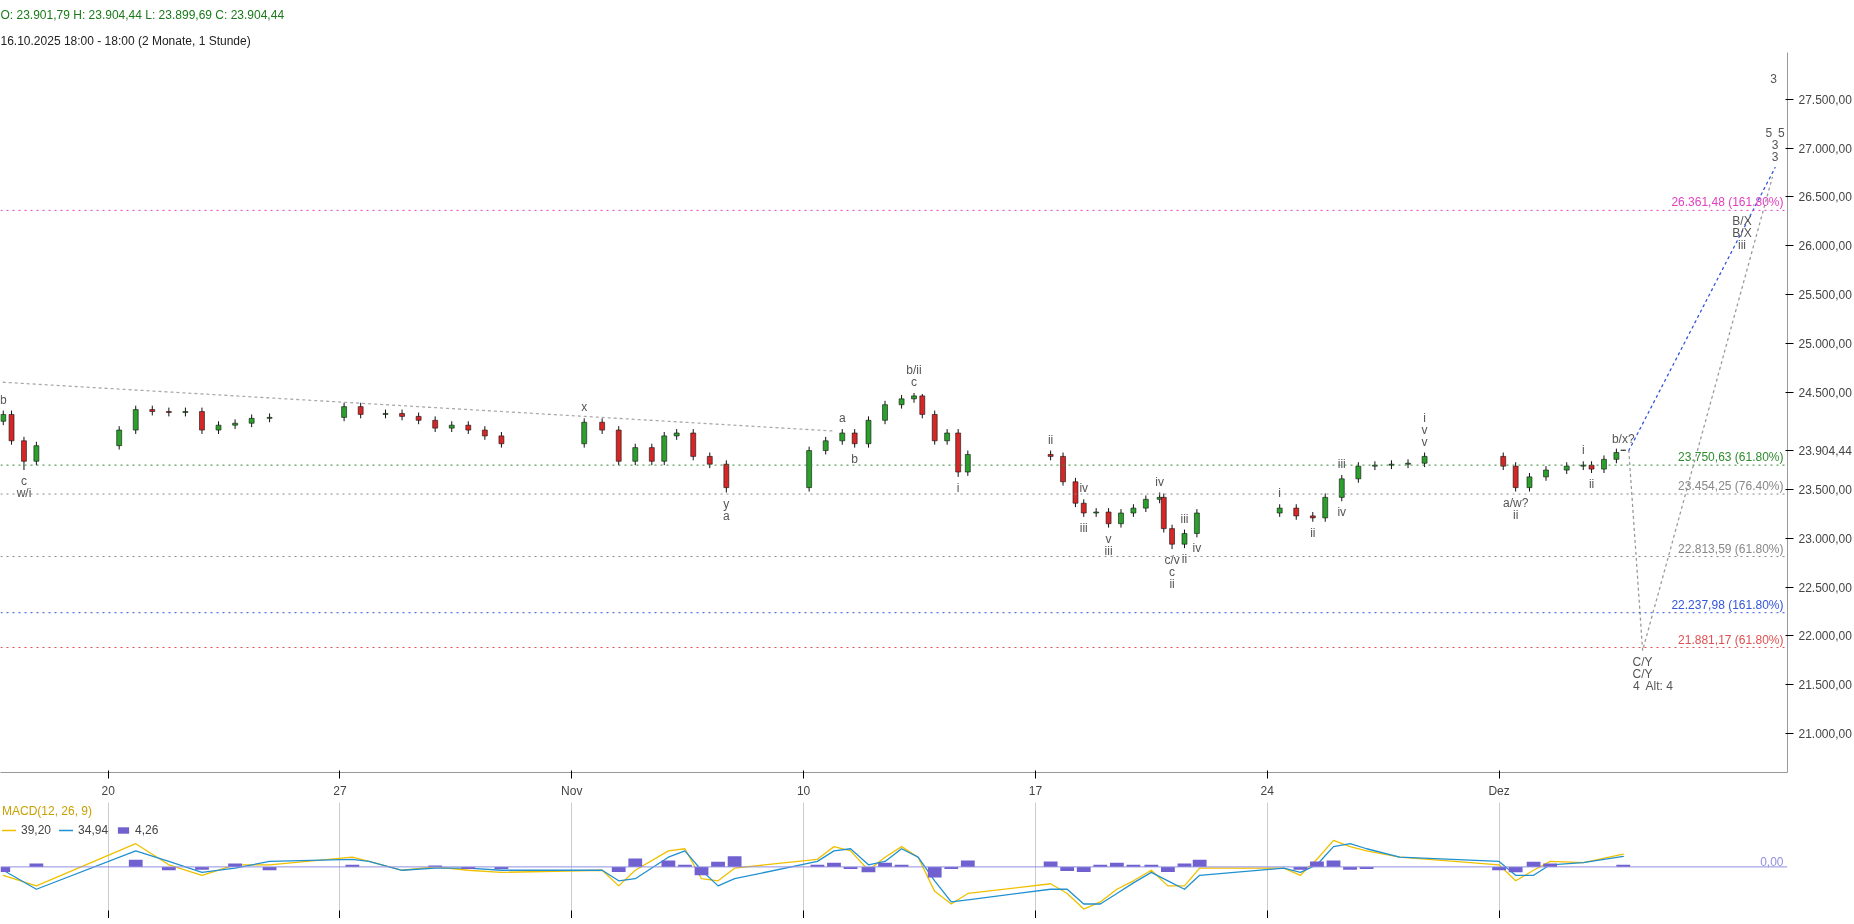 The image size is (1854, 924). What do you see at coordinates (1731, 486) in the screenshot?
I see `ref-line-label: 23.454,25 (76.40%)` at bounding box center [1731, 486].